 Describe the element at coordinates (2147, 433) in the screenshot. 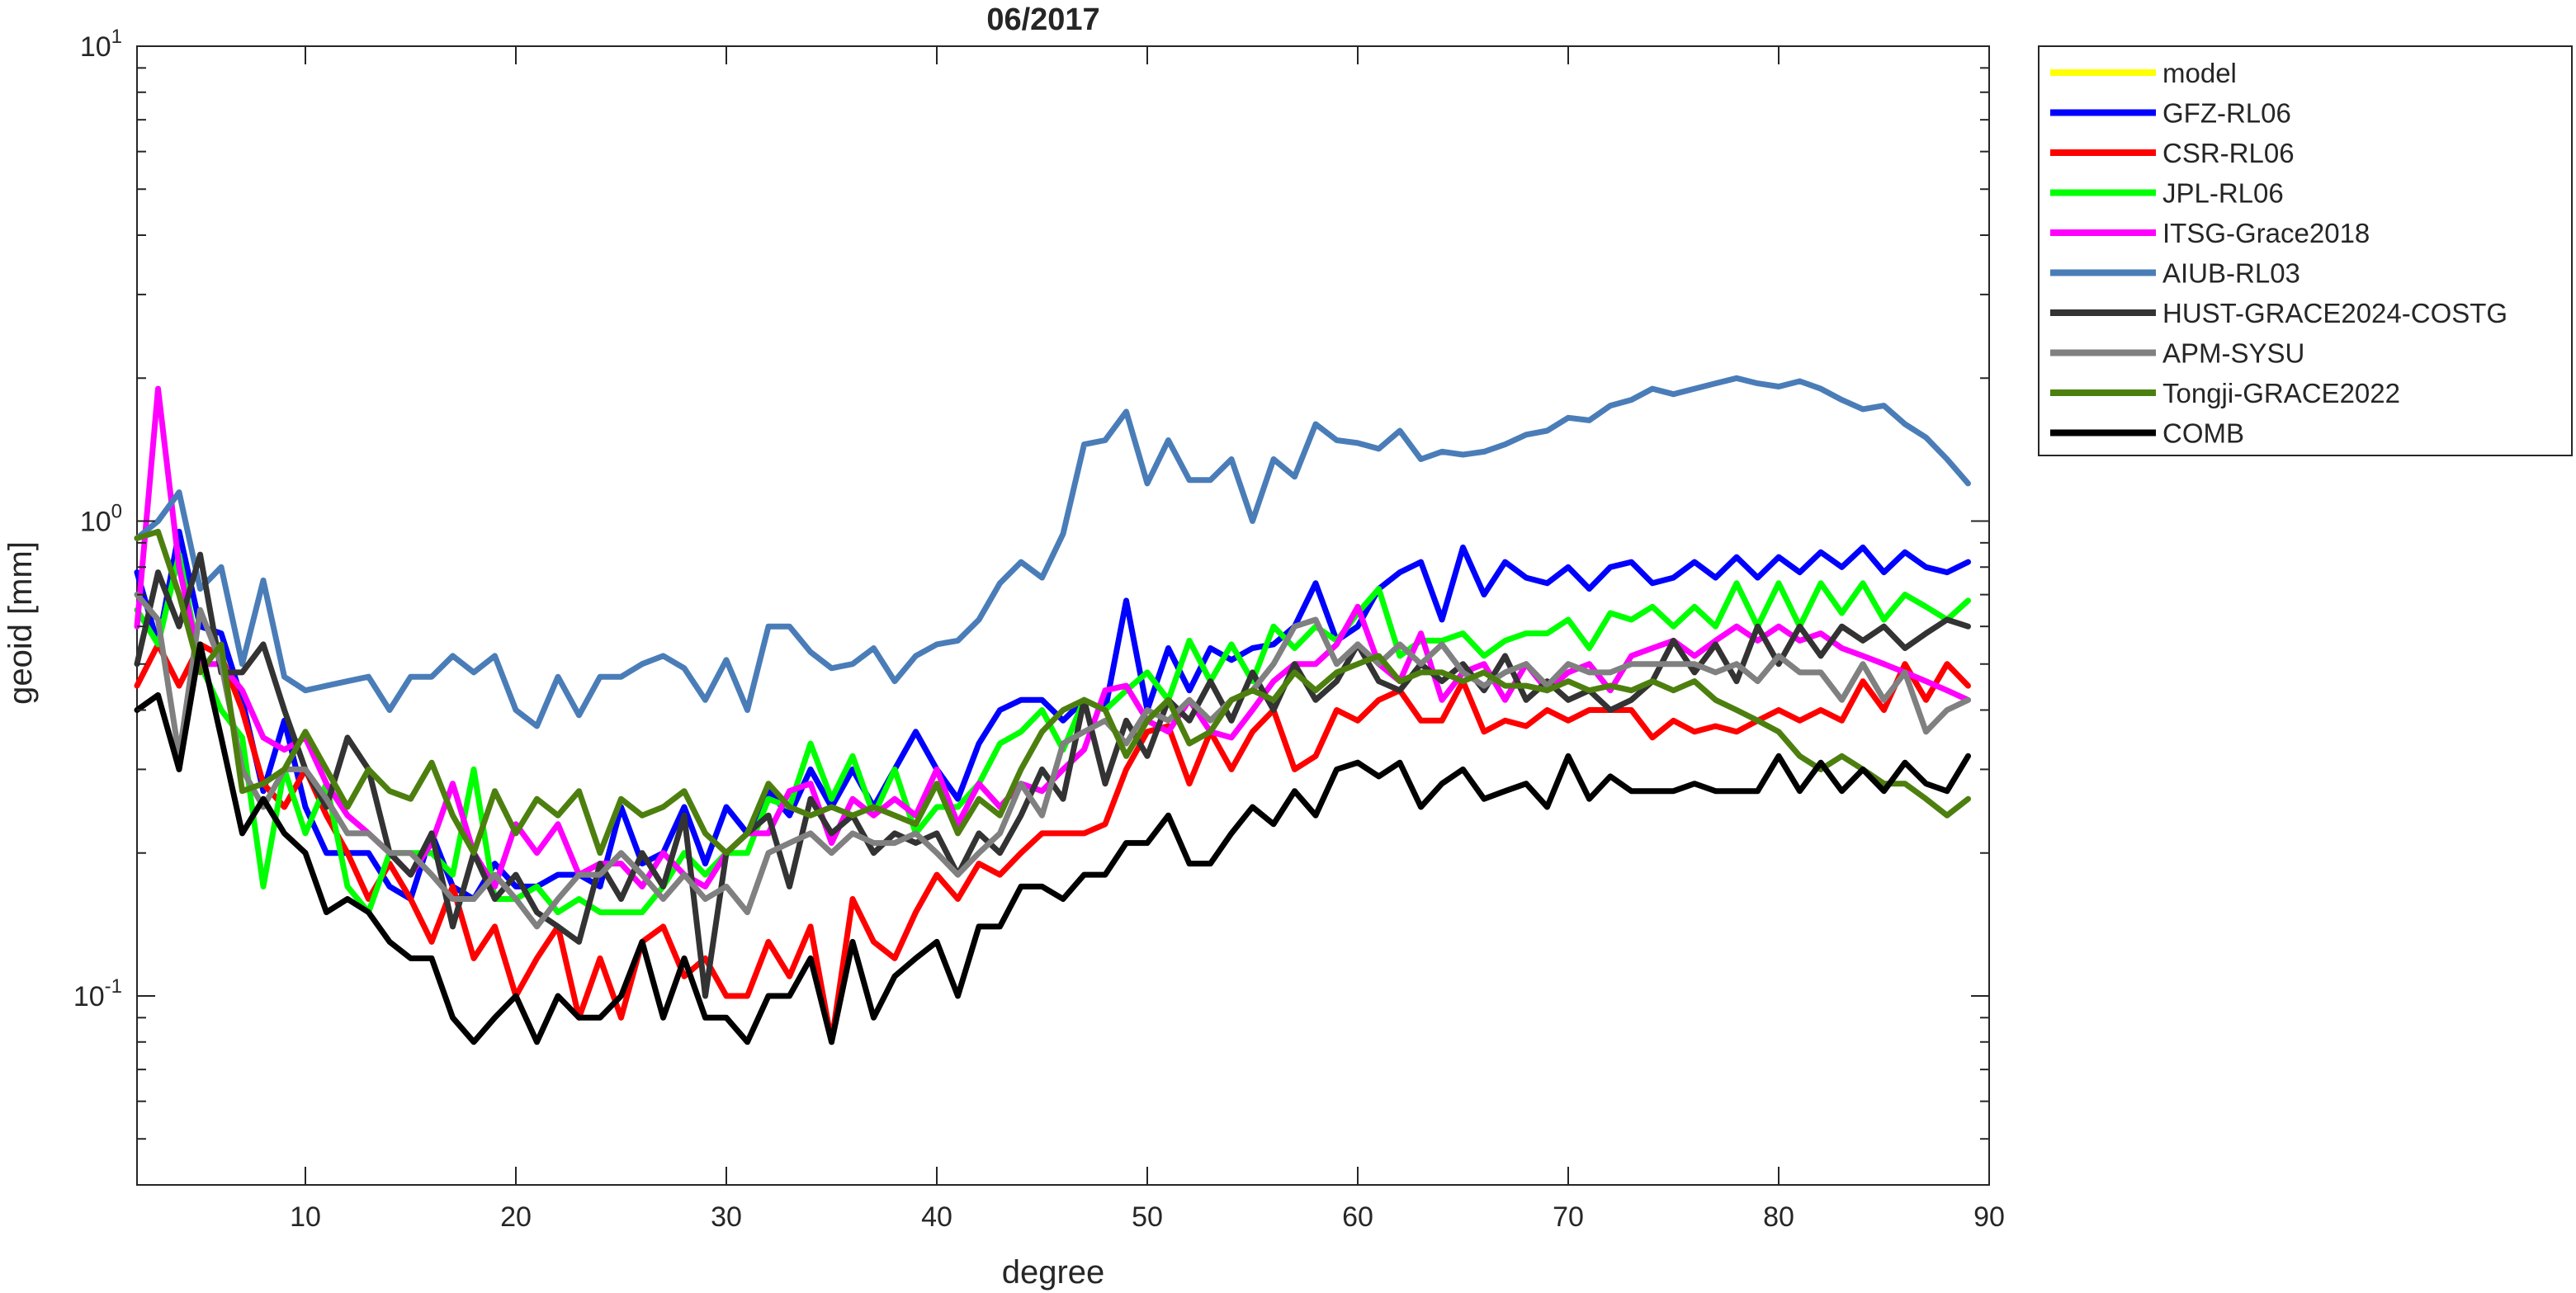

I see `legend-item: COMB` at that location.